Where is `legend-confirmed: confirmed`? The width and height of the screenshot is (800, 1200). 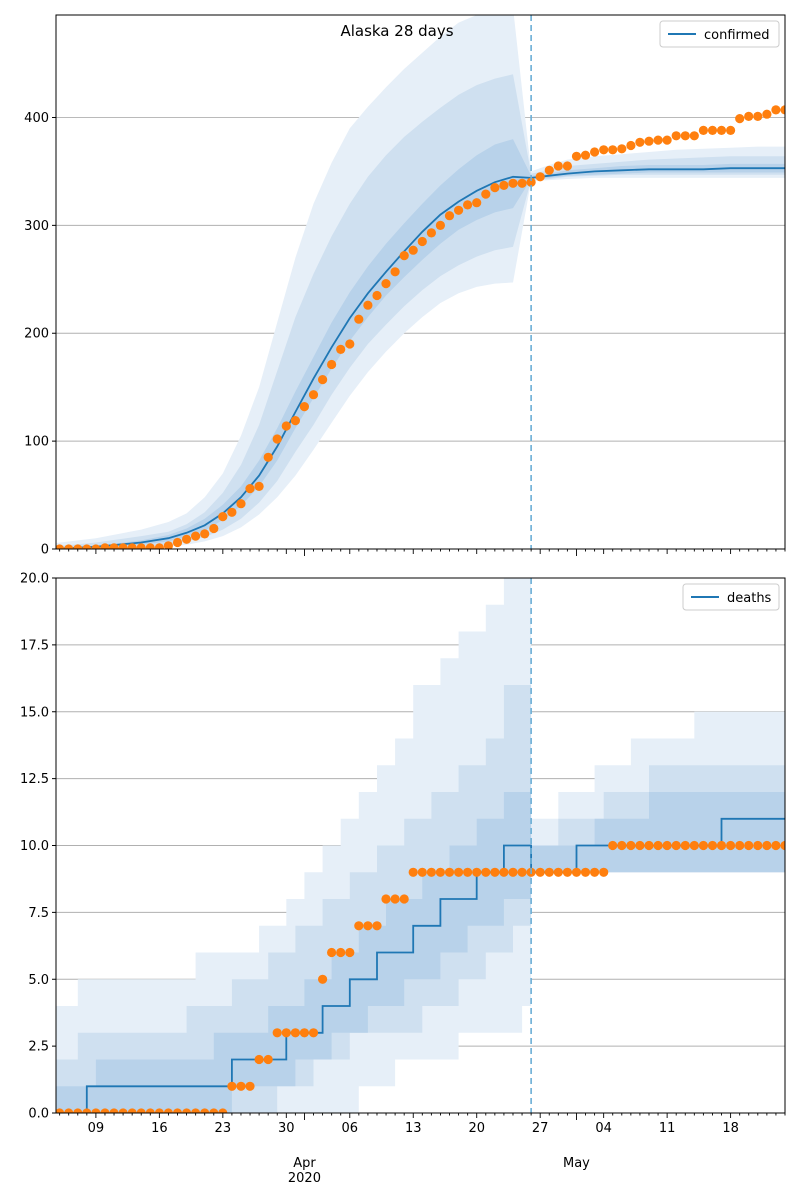 legend-confirmed: confirmed is located at coordinates (719, 34).